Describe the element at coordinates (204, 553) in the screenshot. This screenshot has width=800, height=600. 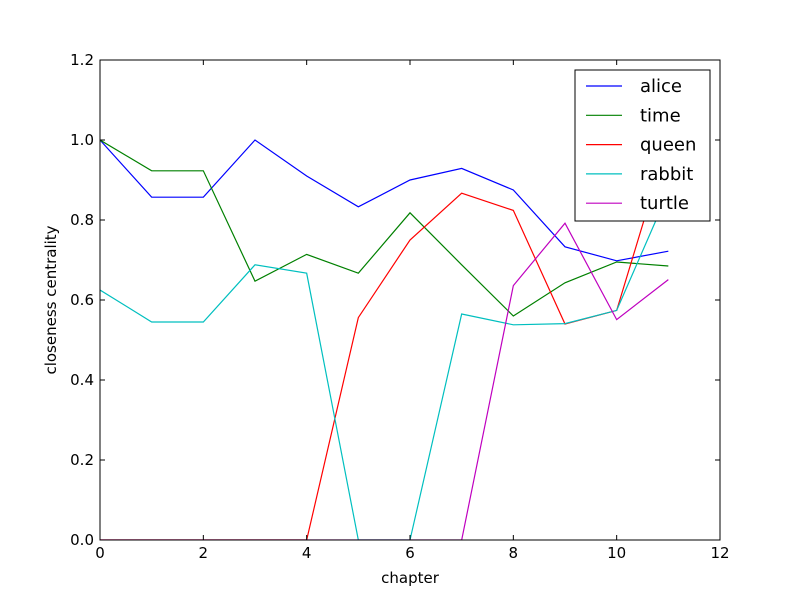
I see `x-tick-label: 2` at that location.